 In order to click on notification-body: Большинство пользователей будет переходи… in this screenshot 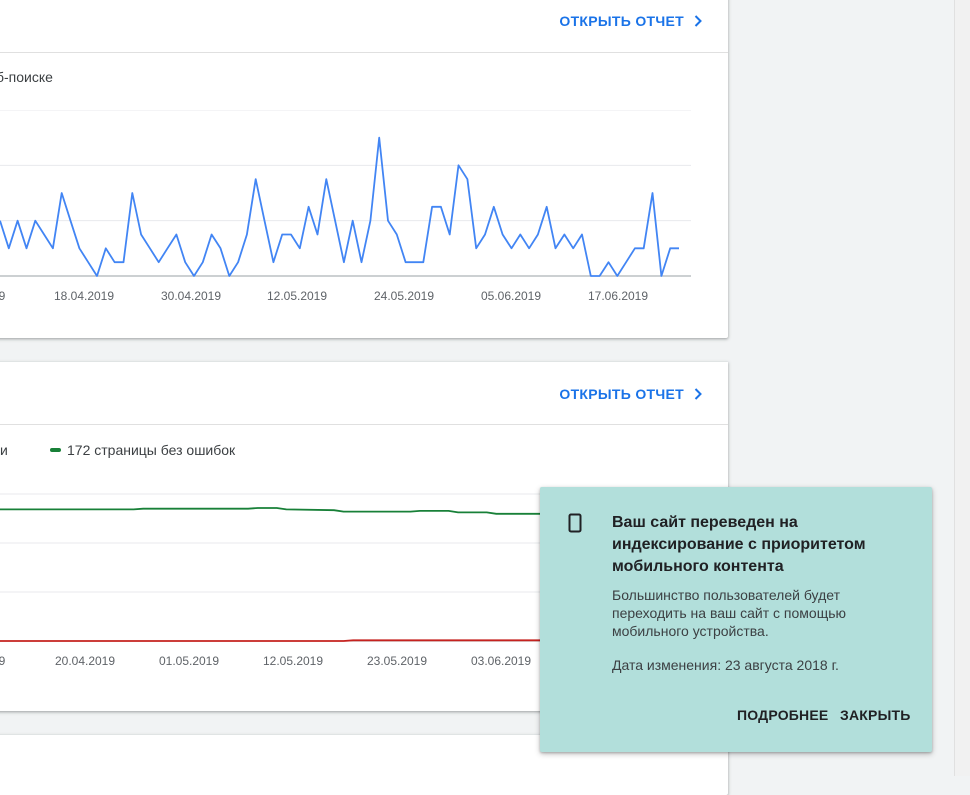, I will do `click(729, 613)`.